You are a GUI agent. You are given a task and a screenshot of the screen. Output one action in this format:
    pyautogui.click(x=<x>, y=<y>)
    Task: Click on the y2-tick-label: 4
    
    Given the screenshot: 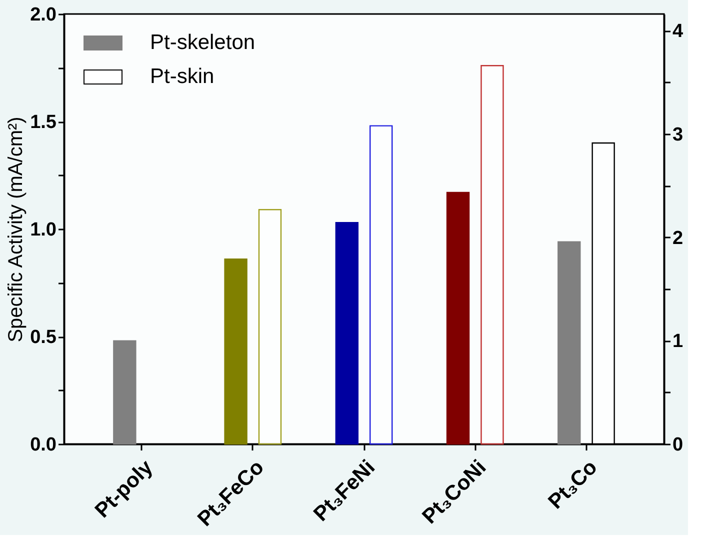 What is the action you would take?
    pyautogui.click(x=678, y=31)
    